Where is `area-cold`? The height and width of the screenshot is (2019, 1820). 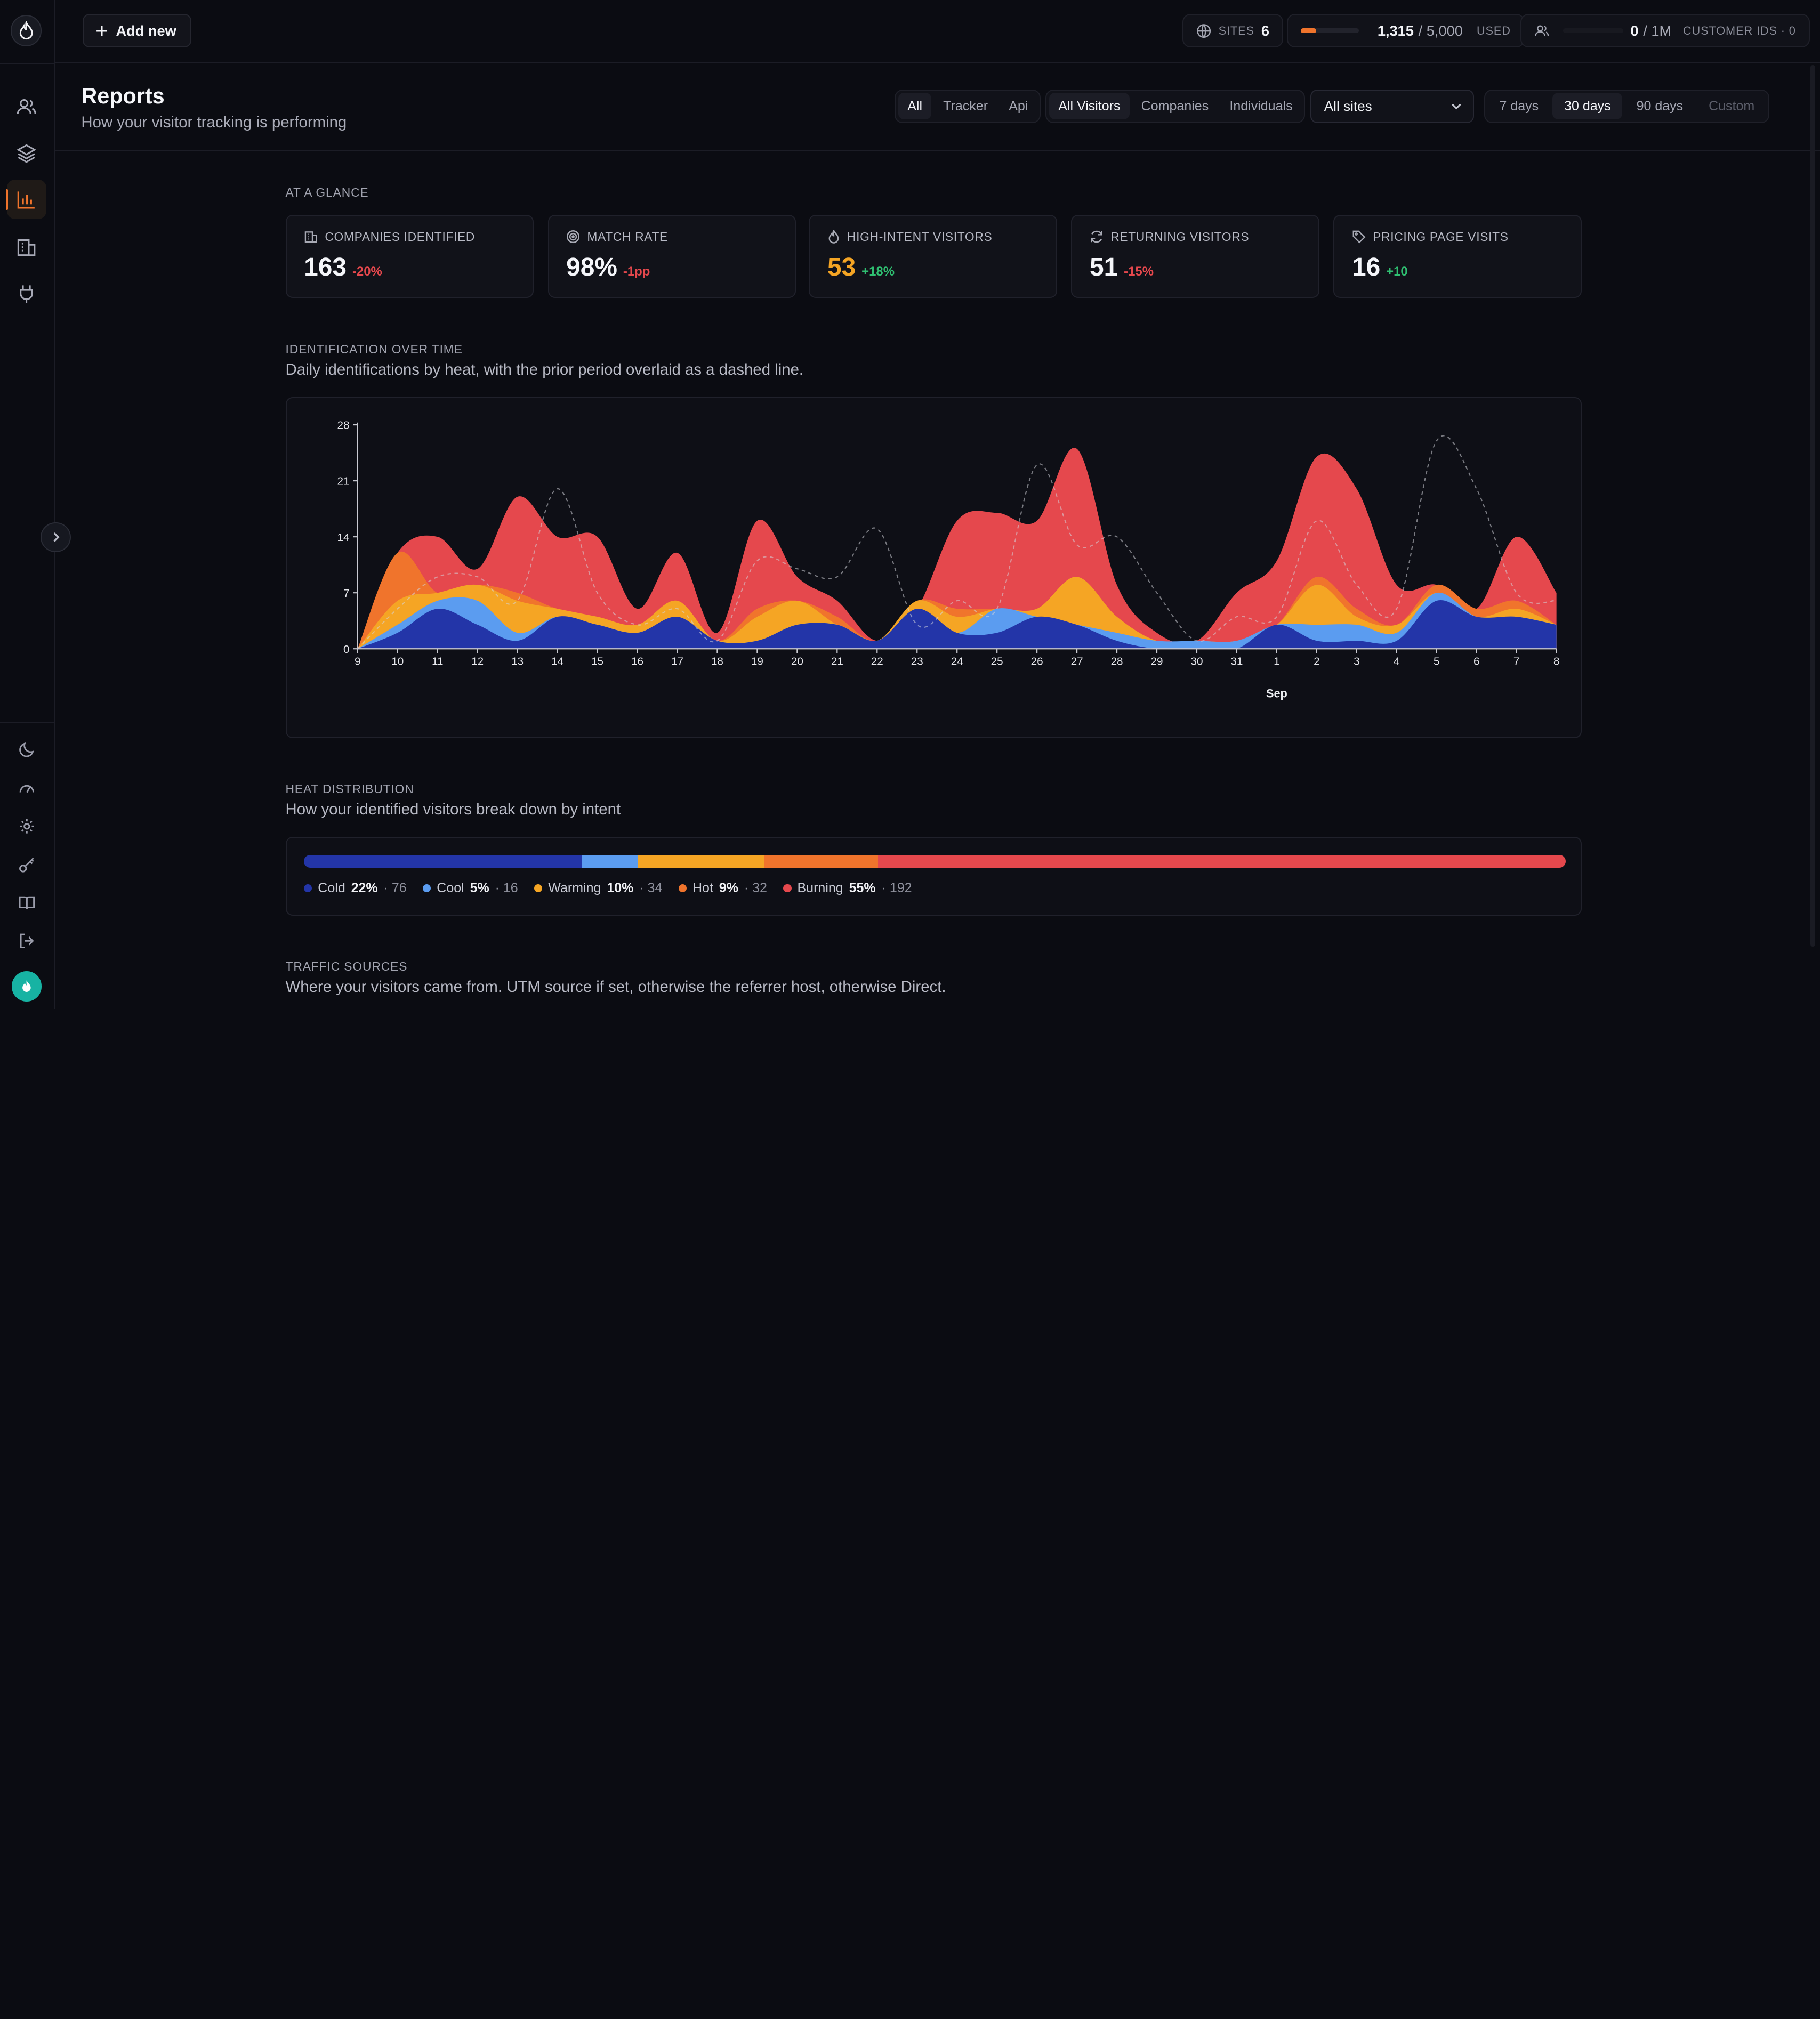 area-cold is located at coordinates (957, 624).